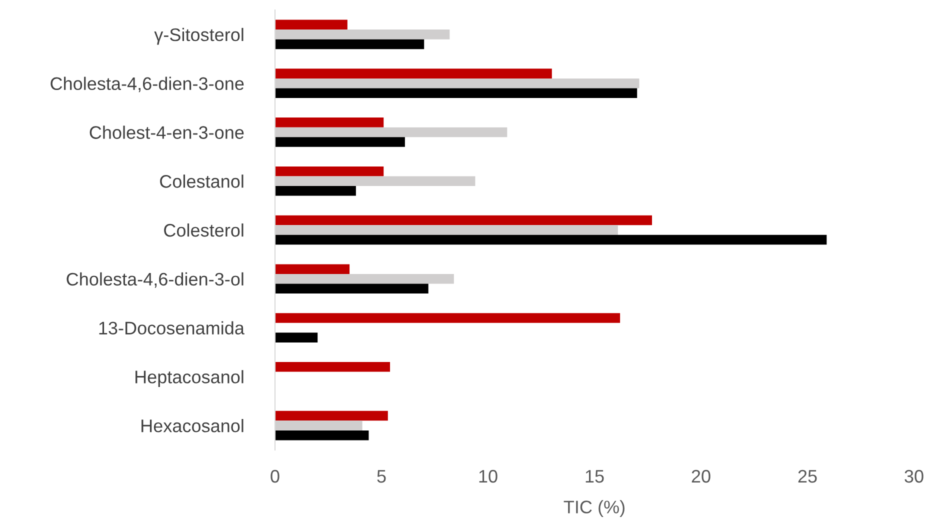 This screenshot has height=522, width=928. Describe the element at coordinates (595, 476) in the screenshot. I see `x-tick-label: 15` at that location.